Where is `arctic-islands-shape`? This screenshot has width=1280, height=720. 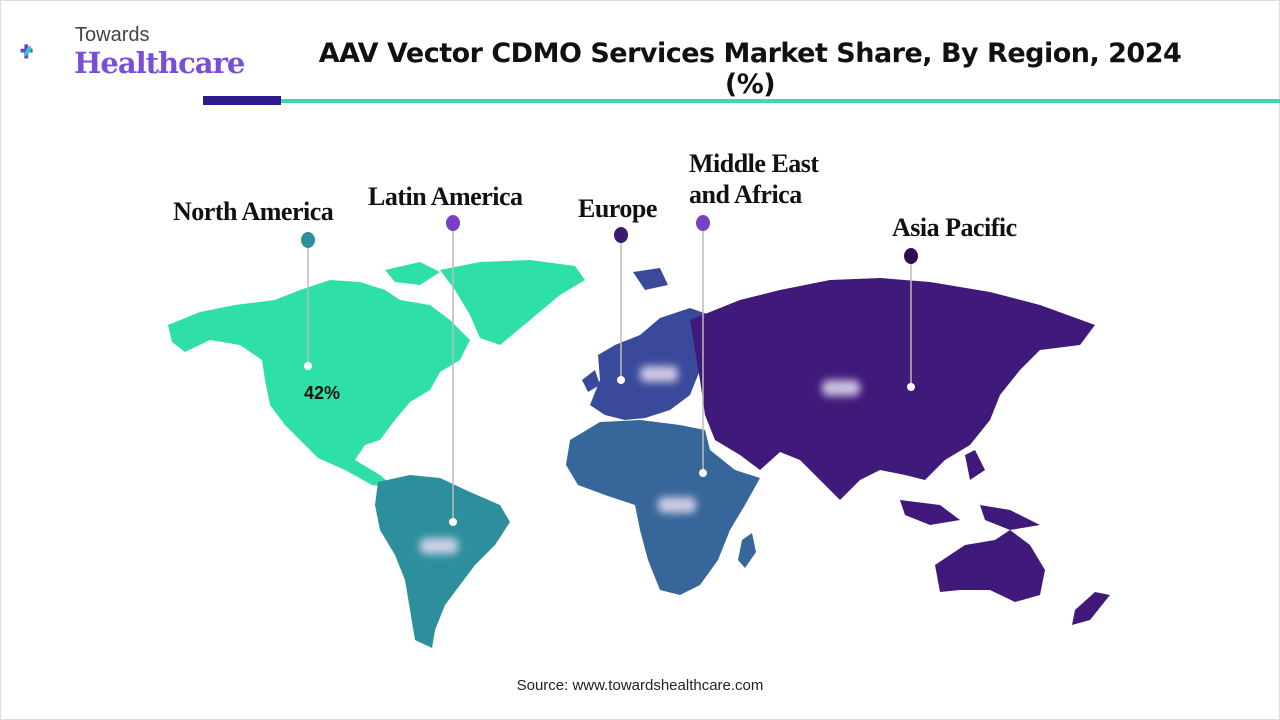
arctic-islands-shape is located at coordinates (400, 287).